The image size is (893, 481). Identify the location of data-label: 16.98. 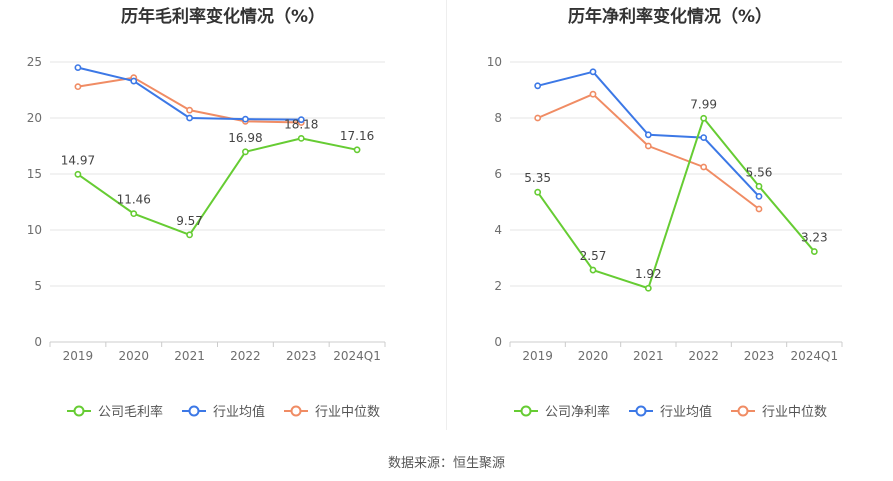
(245, 138).